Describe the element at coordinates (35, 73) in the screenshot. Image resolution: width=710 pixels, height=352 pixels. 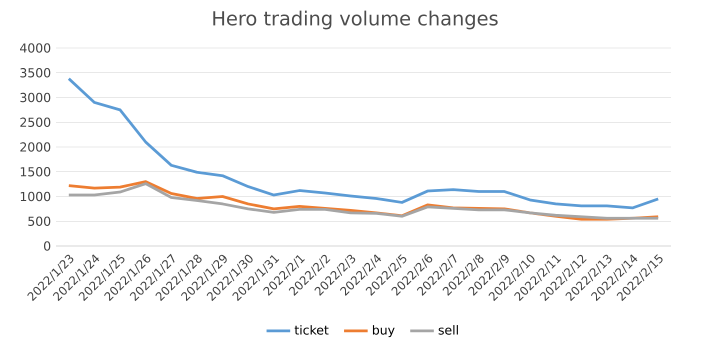
I see `y-tick-label: 3500` at that location.